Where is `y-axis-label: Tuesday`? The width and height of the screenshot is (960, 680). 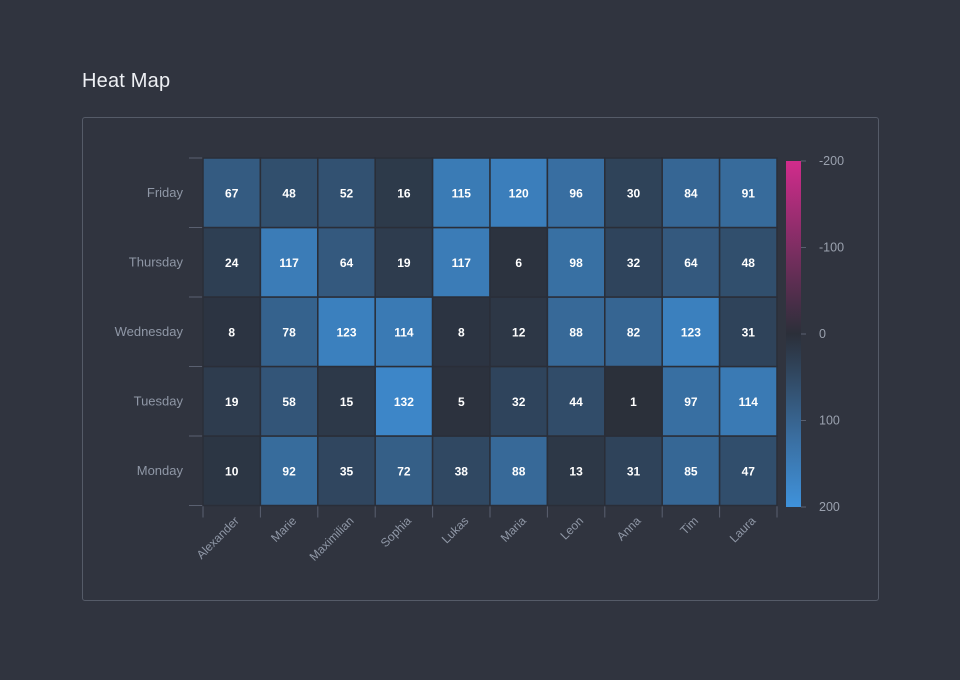 y-axis-label: Tuesday is located at coordinates (159, 400).